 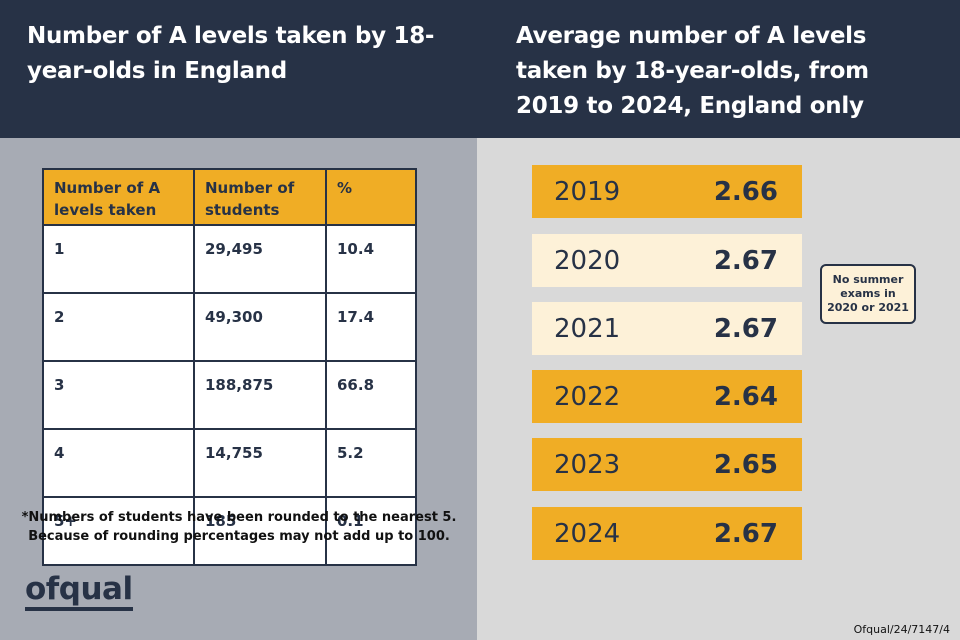 I want to click on year-label: 2023, so click(x=587, y=464).